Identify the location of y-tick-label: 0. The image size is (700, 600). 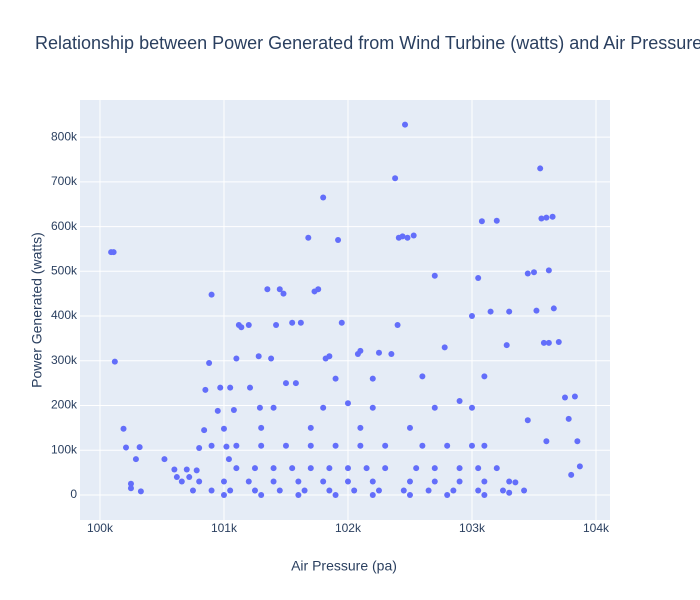
(73, 494).